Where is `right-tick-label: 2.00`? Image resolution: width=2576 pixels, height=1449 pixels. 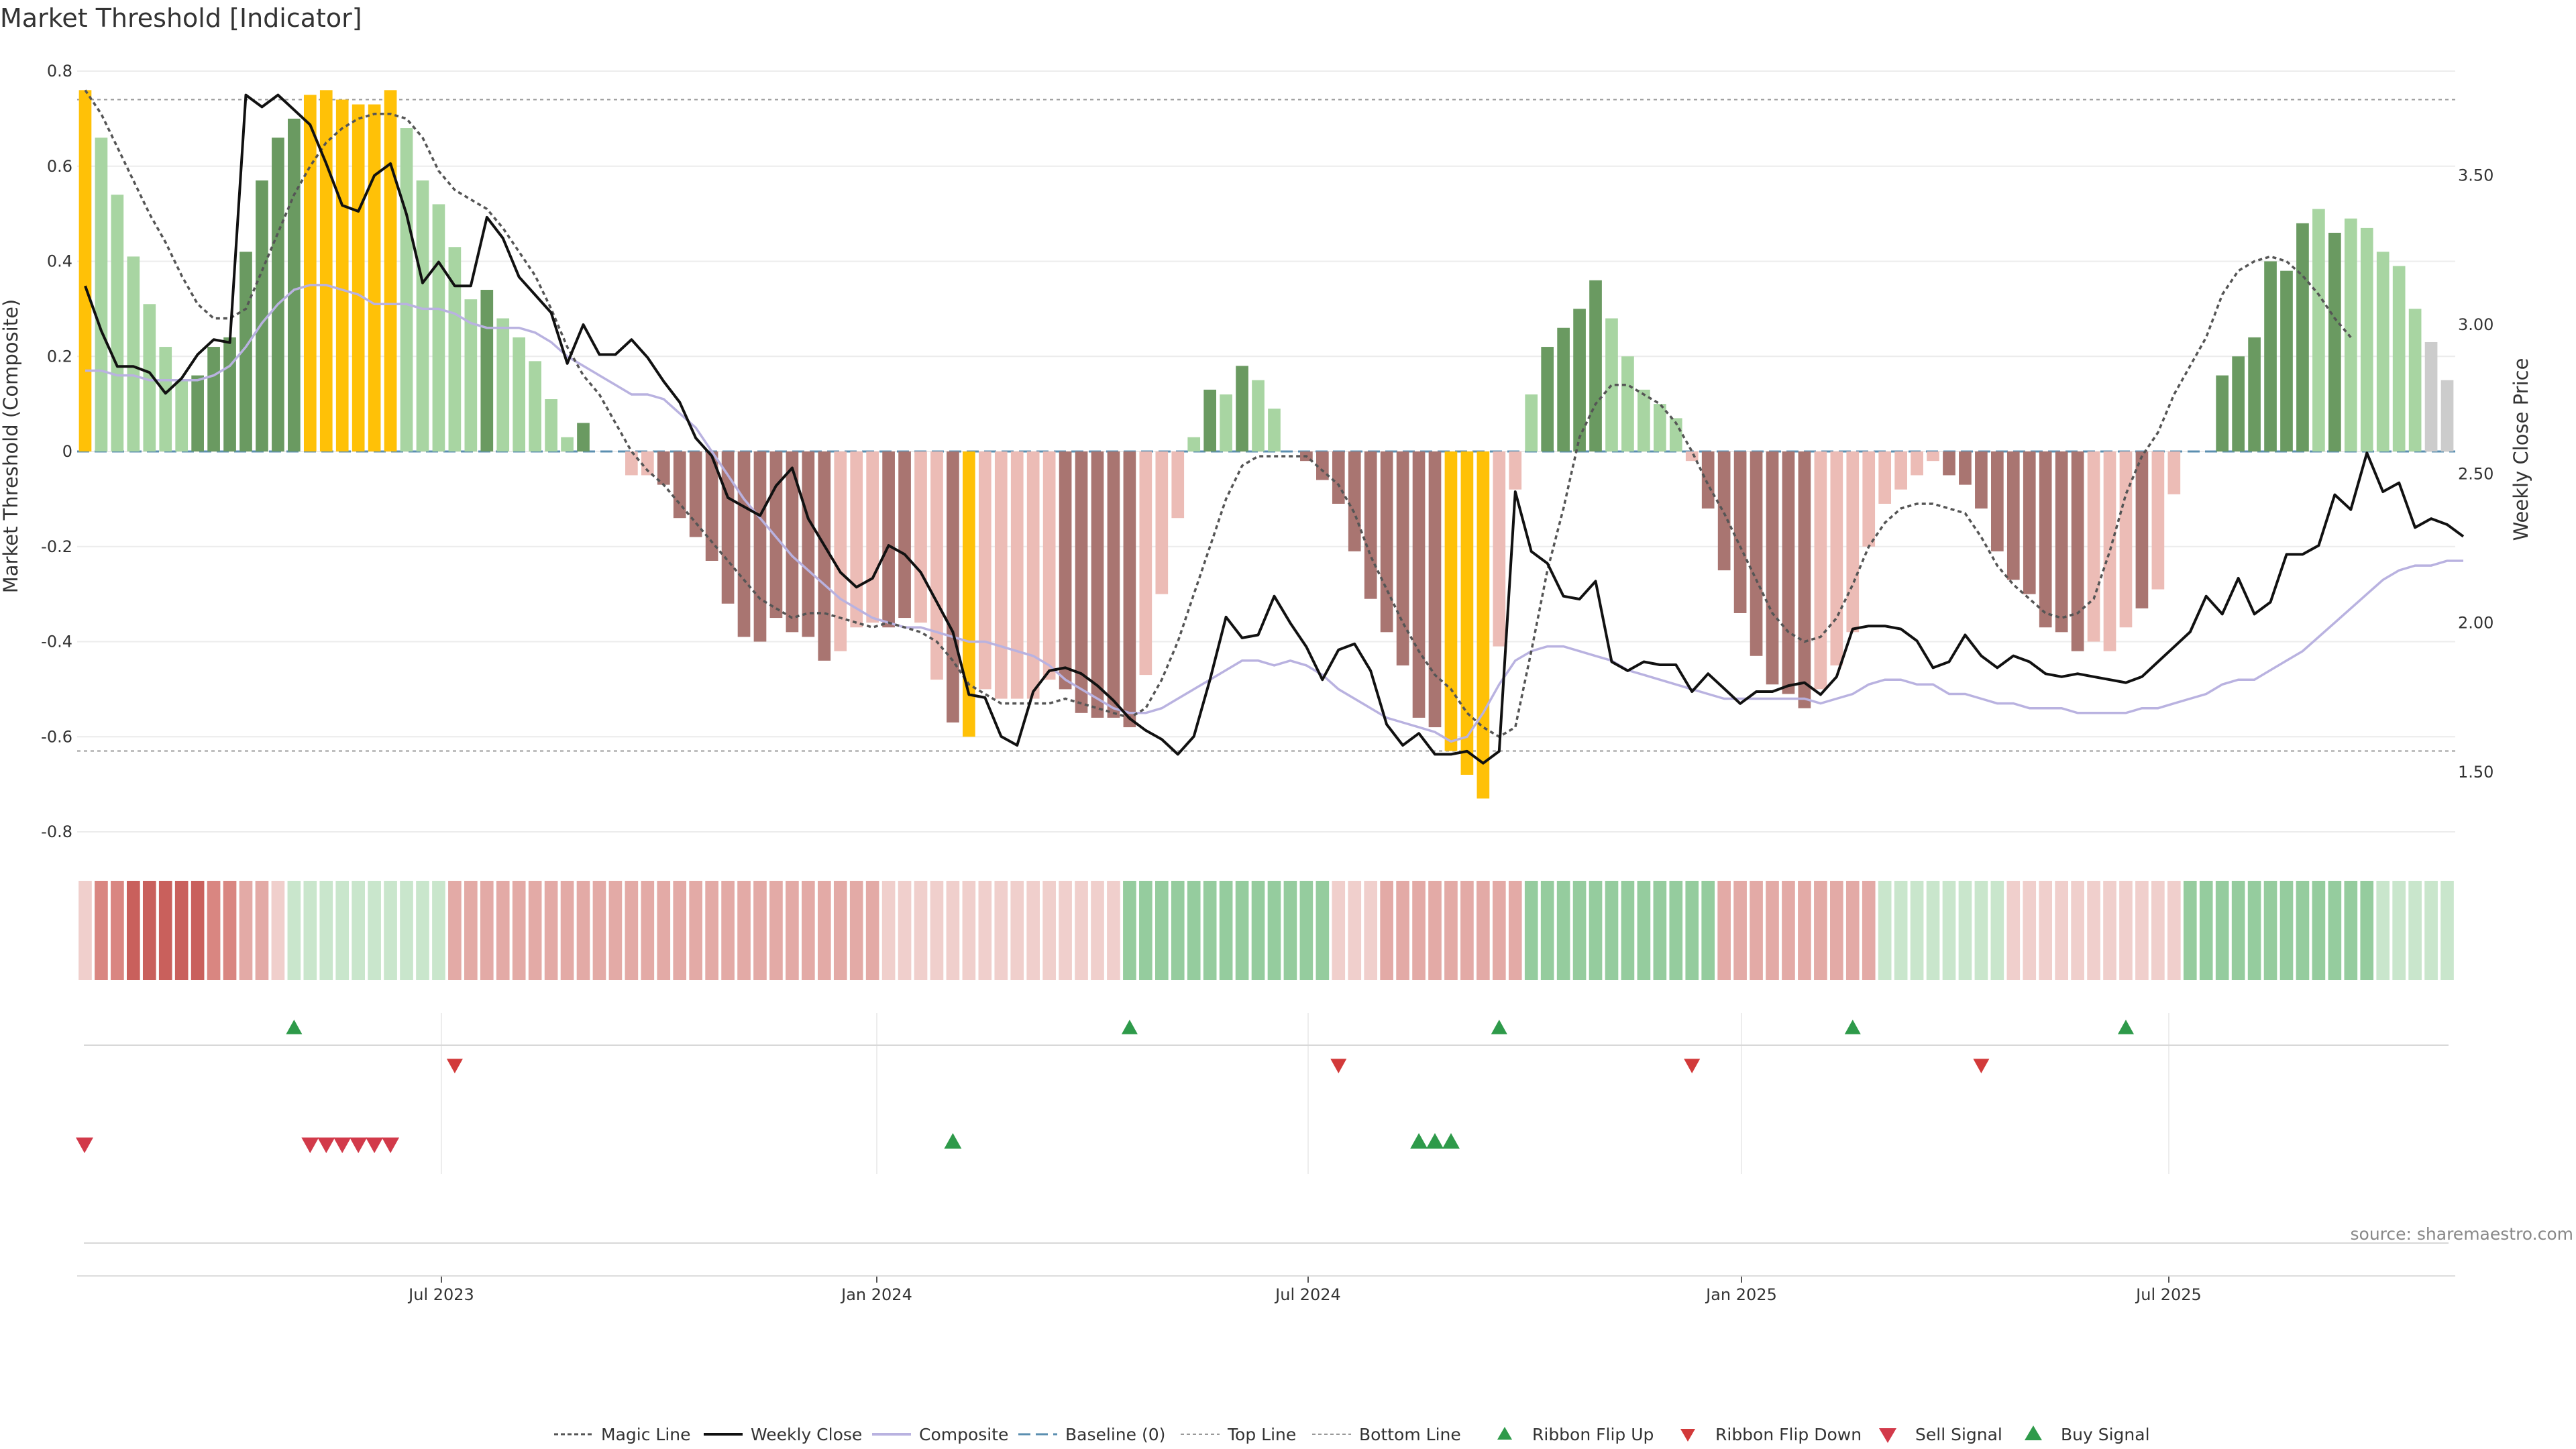
right-tick-label: 2.00 is located at coordinates (2475, 623).